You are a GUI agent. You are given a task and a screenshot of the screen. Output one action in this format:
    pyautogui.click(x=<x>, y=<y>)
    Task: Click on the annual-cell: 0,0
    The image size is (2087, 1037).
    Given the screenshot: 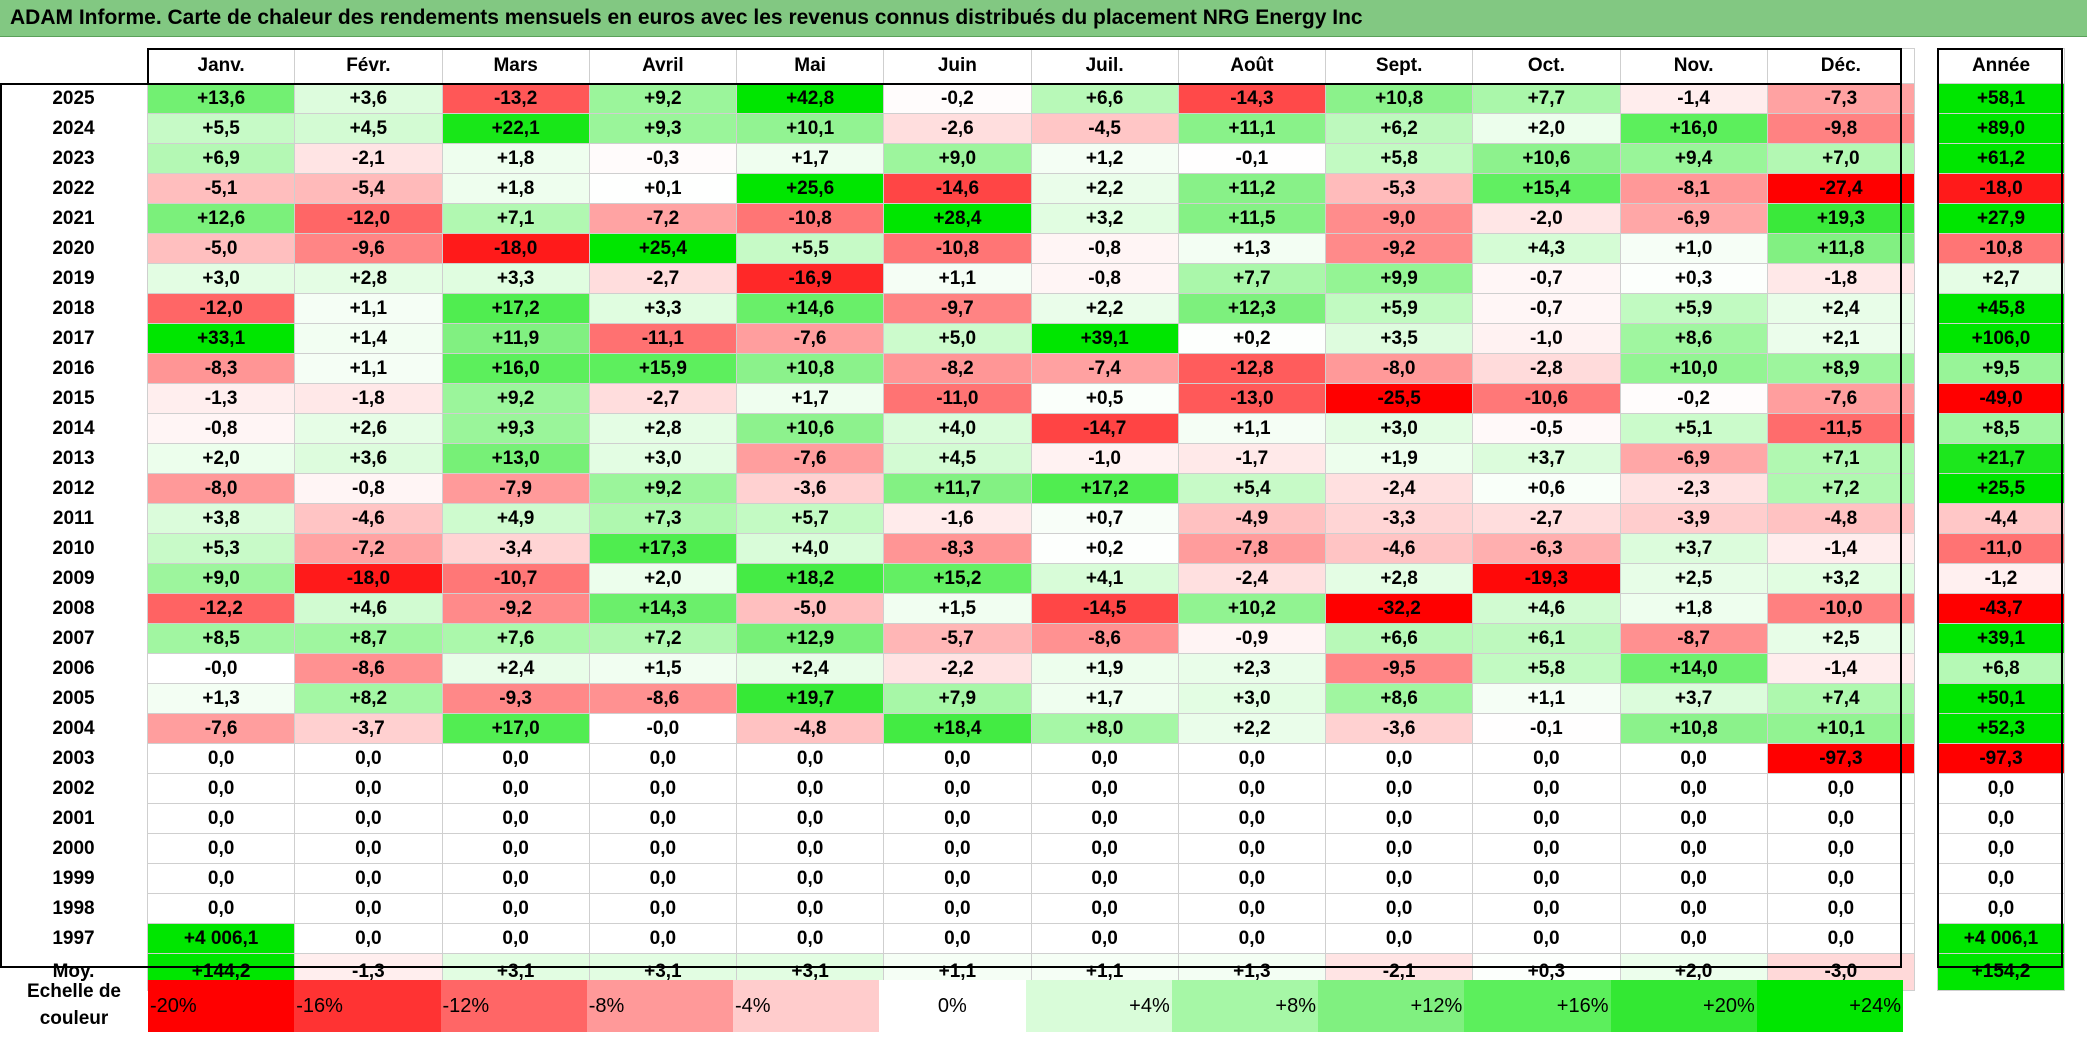 What is the action you would take?
    pyautogui.click(x=2001, y=848)
    